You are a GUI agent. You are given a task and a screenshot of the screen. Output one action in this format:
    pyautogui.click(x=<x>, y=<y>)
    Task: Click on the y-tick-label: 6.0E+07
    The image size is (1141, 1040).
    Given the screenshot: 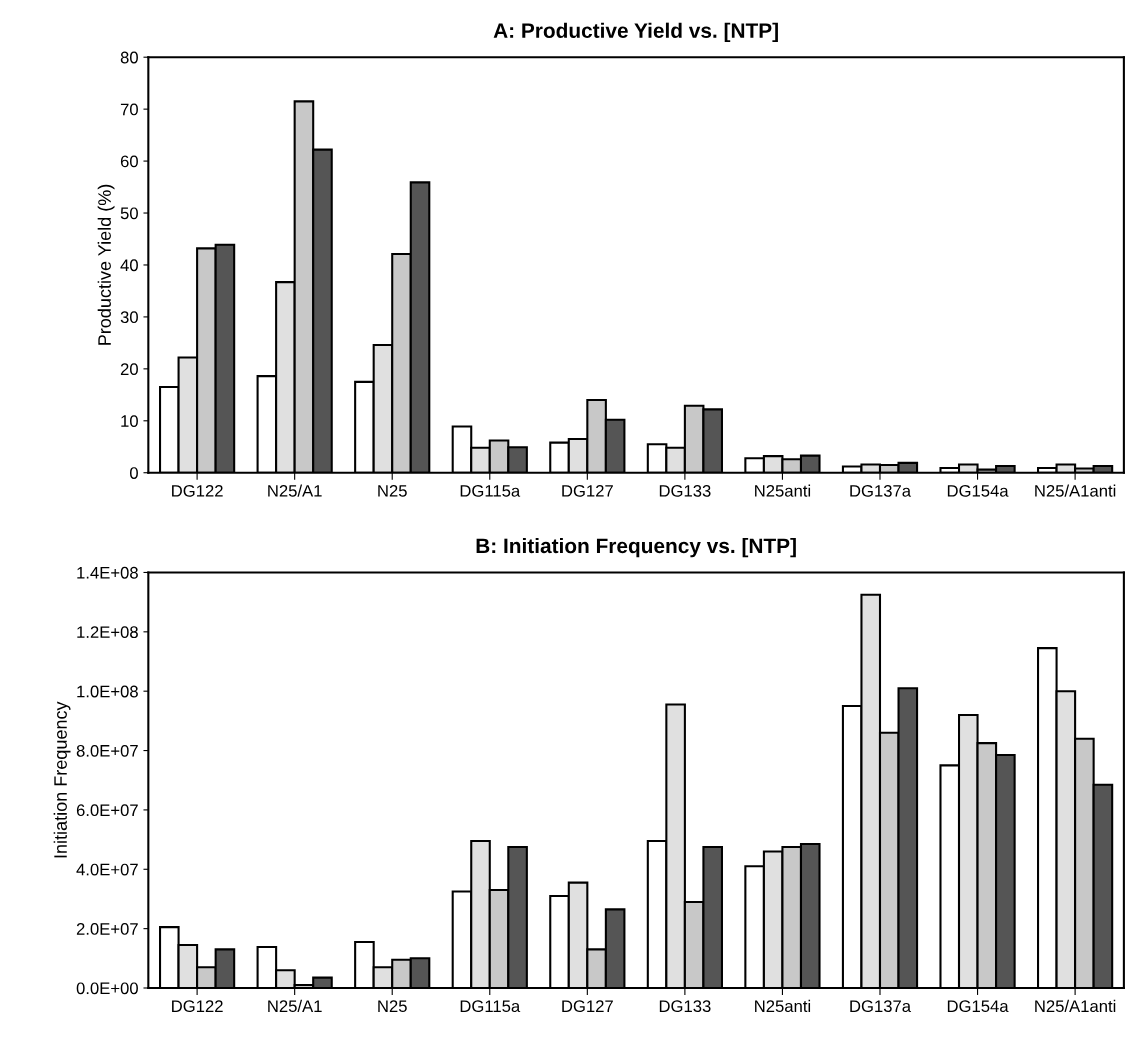 What is the action you would take?
    pyautogui.click(x=107, y=810)
    